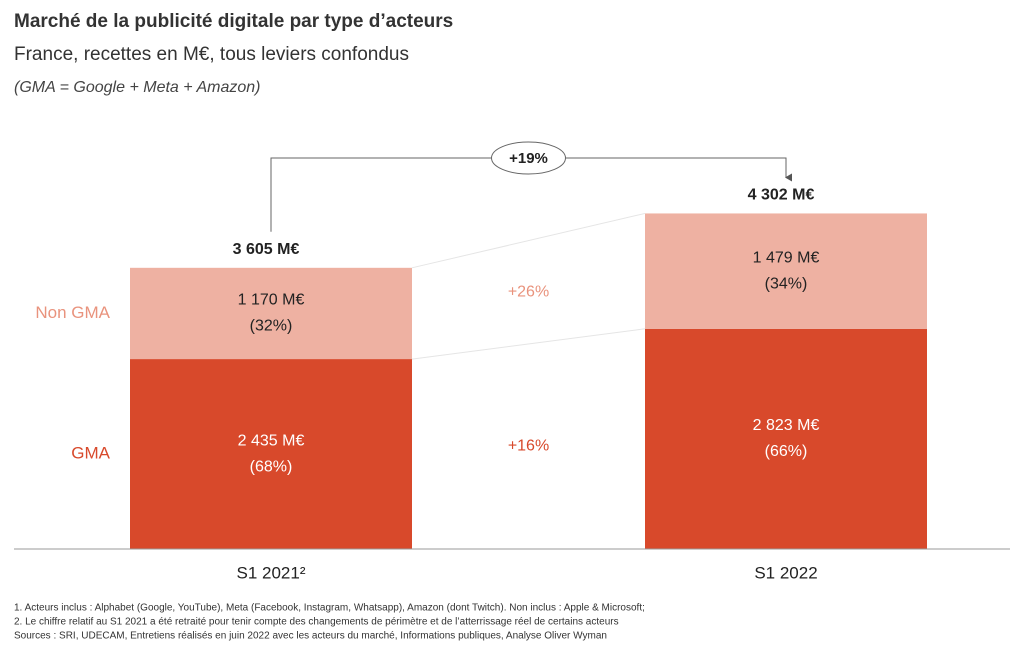  What do you see at coordinates (271, 326) in the screenshot?
I see `share-label: (32%)` at bounding box center [271, 326].